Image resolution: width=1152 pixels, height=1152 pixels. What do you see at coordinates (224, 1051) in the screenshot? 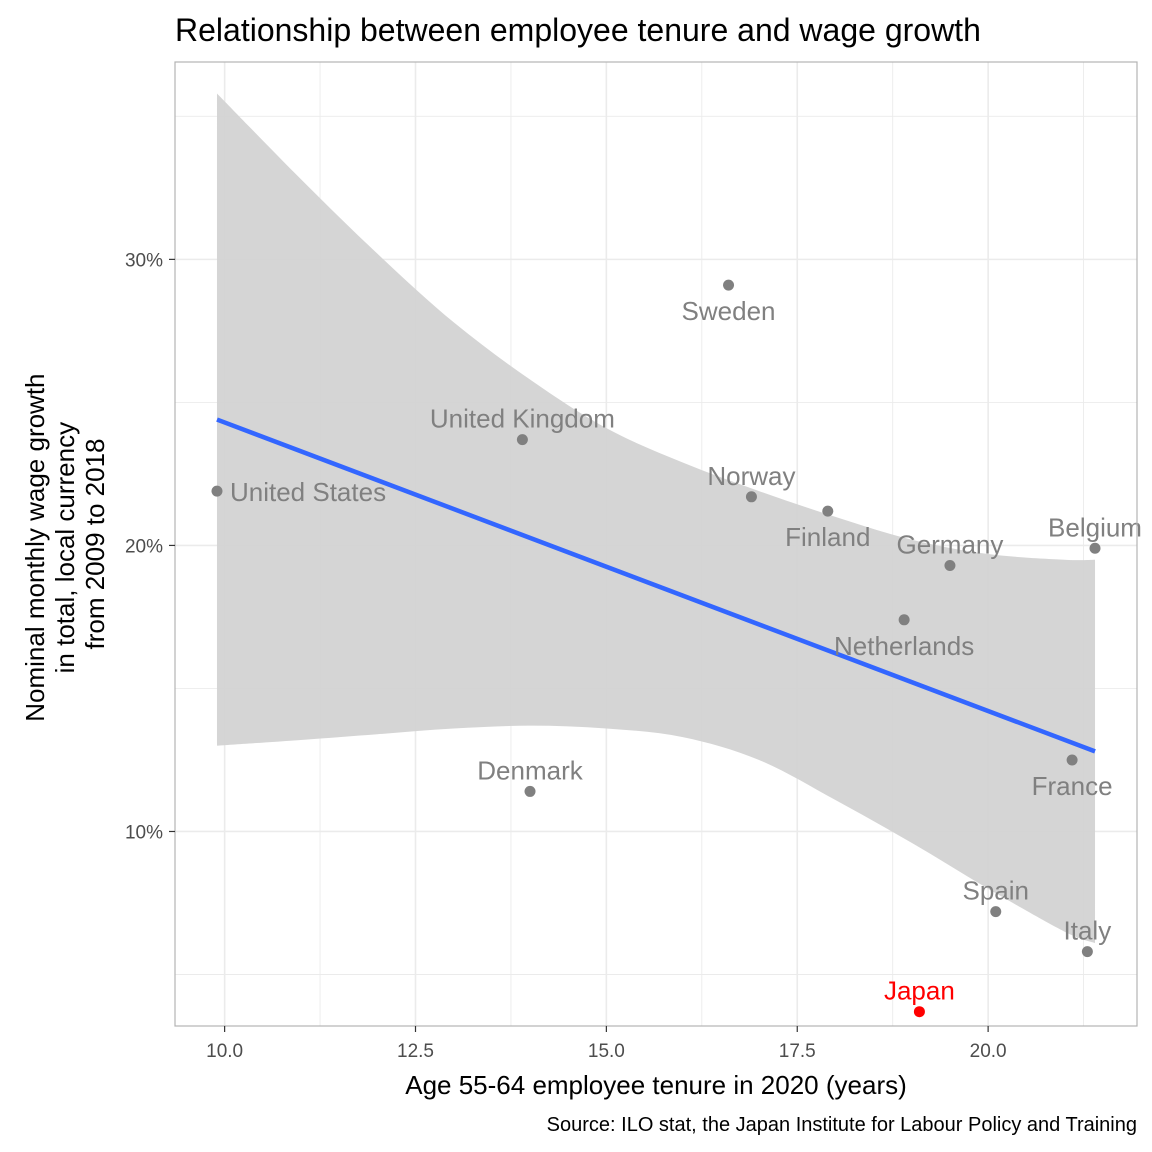
I see `x-tick-label-0: 10.0` at bounding box center [224, 1051].